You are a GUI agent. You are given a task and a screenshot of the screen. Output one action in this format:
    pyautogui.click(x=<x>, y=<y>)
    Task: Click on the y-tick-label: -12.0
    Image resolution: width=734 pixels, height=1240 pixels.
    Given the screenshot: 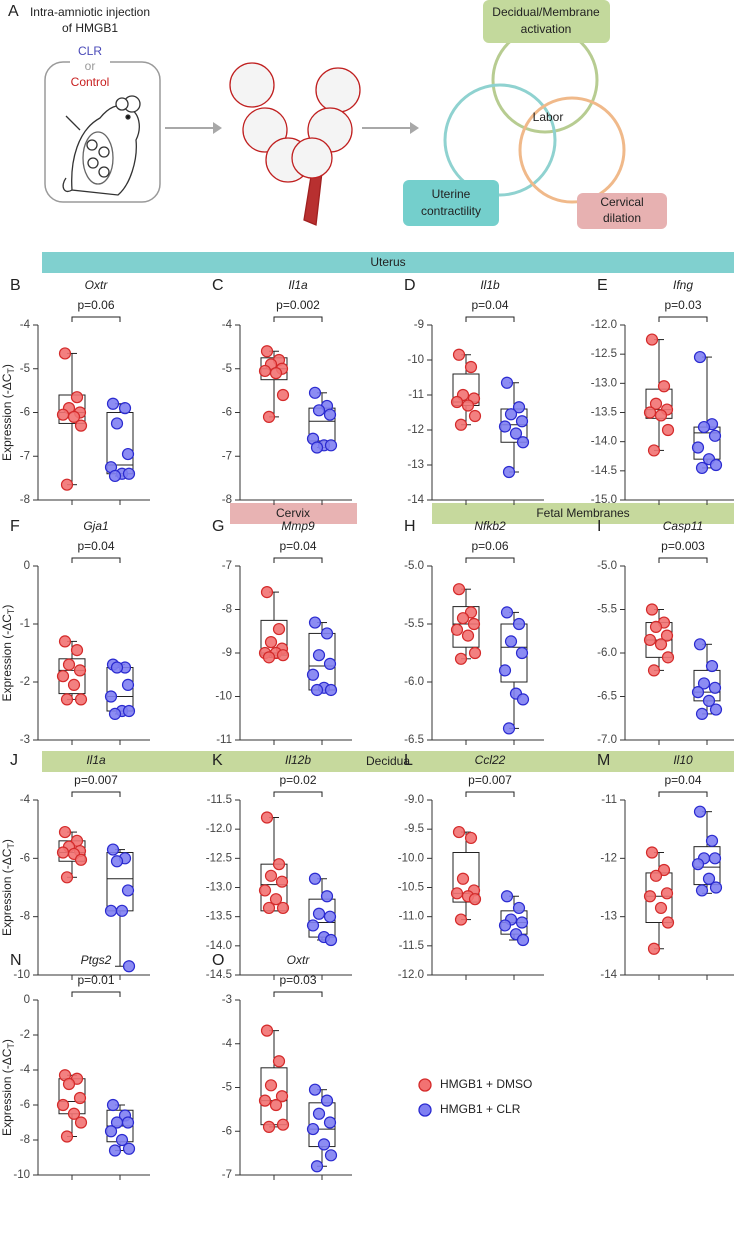 What is the action you would take?
    pyautogui.click(x=411, y=975)
    